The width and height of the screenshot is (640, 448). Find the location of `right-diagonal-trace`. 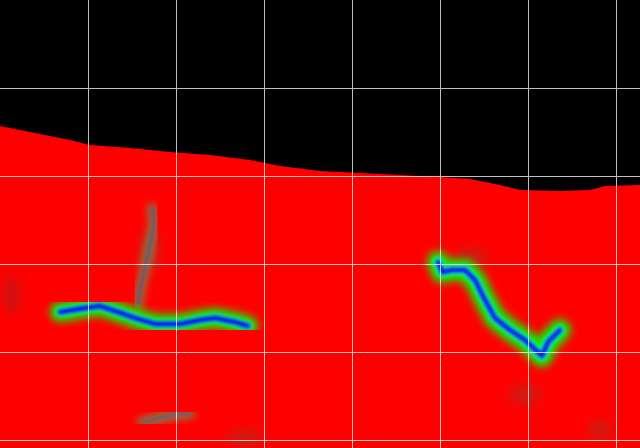

right-diagonal-trace is located at coordinates (499, 309).